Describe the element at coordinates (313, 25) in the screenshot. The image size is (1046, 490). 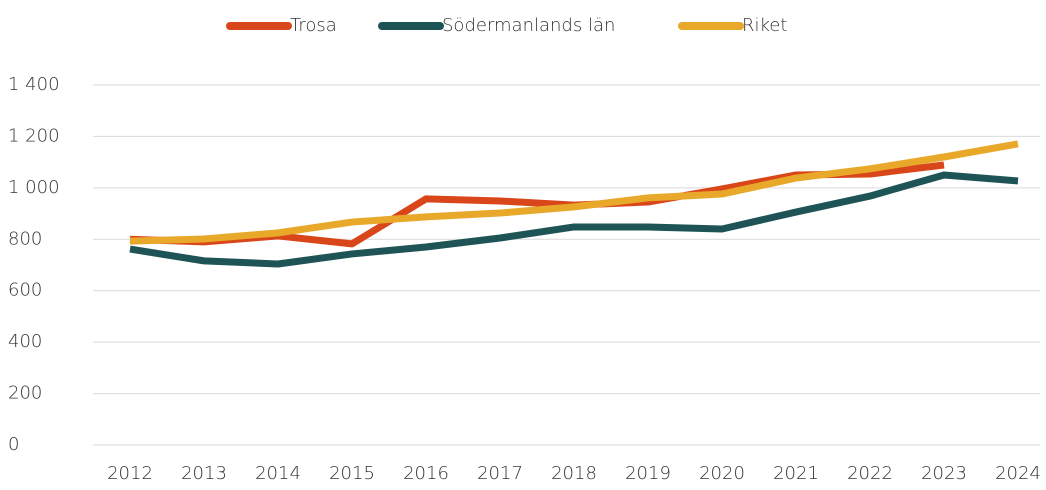
I see `legend-label: Trosa` at that location.